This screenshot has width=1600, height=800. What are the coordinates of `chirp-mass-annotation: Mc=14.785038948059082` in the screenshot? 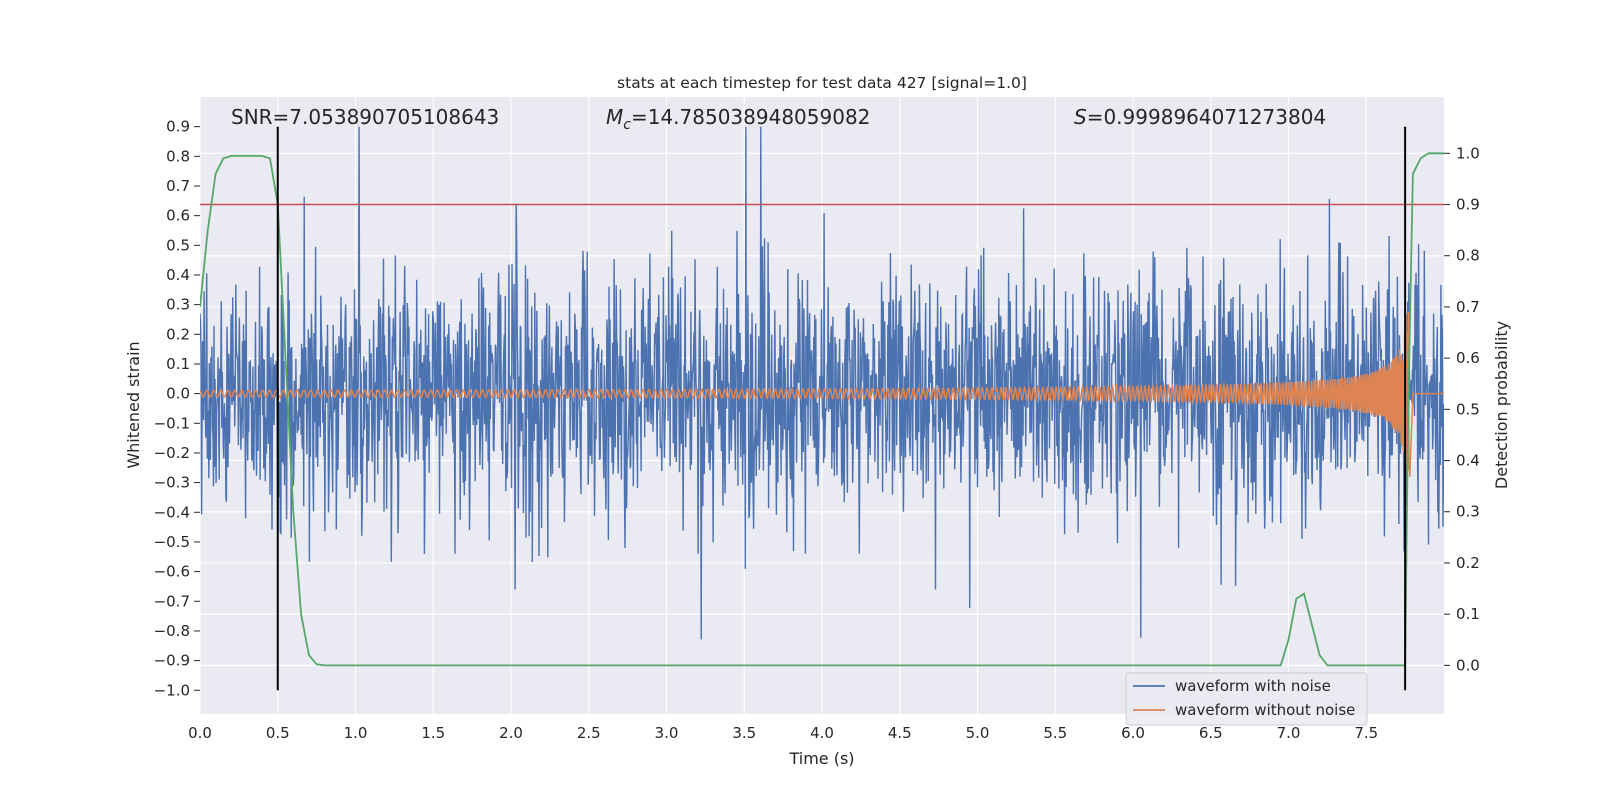 It's located at (738, 119).